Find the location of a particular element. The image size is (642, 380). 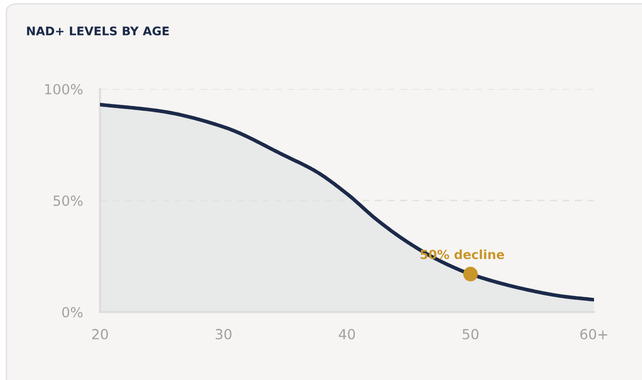

y-tick-label: 0% is located at coordinates (72, 312).